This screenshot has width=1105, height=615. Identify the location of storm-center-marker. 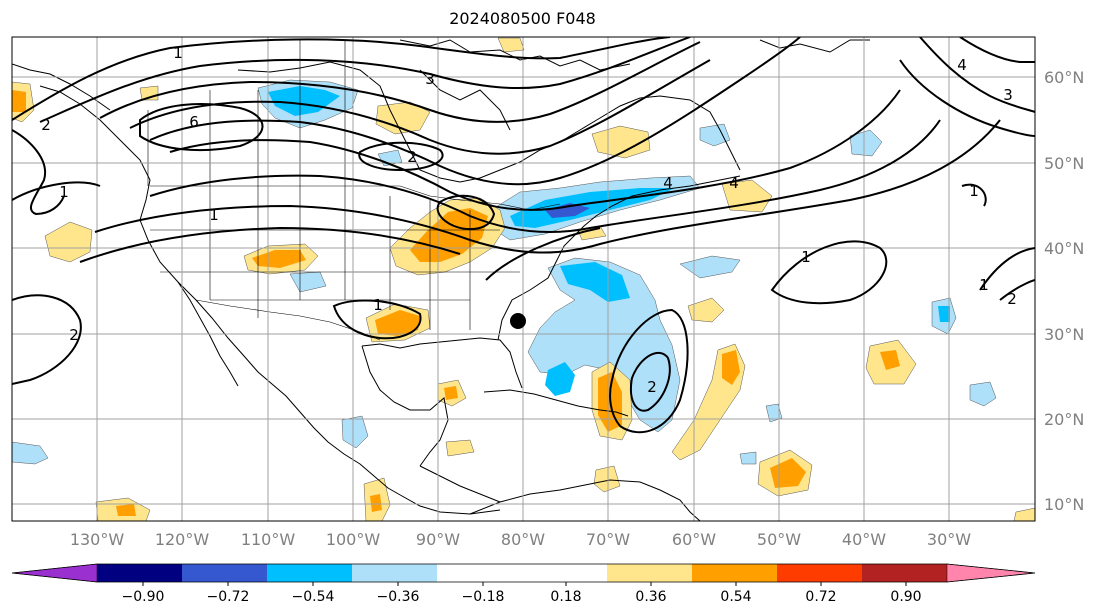
(518, 321).